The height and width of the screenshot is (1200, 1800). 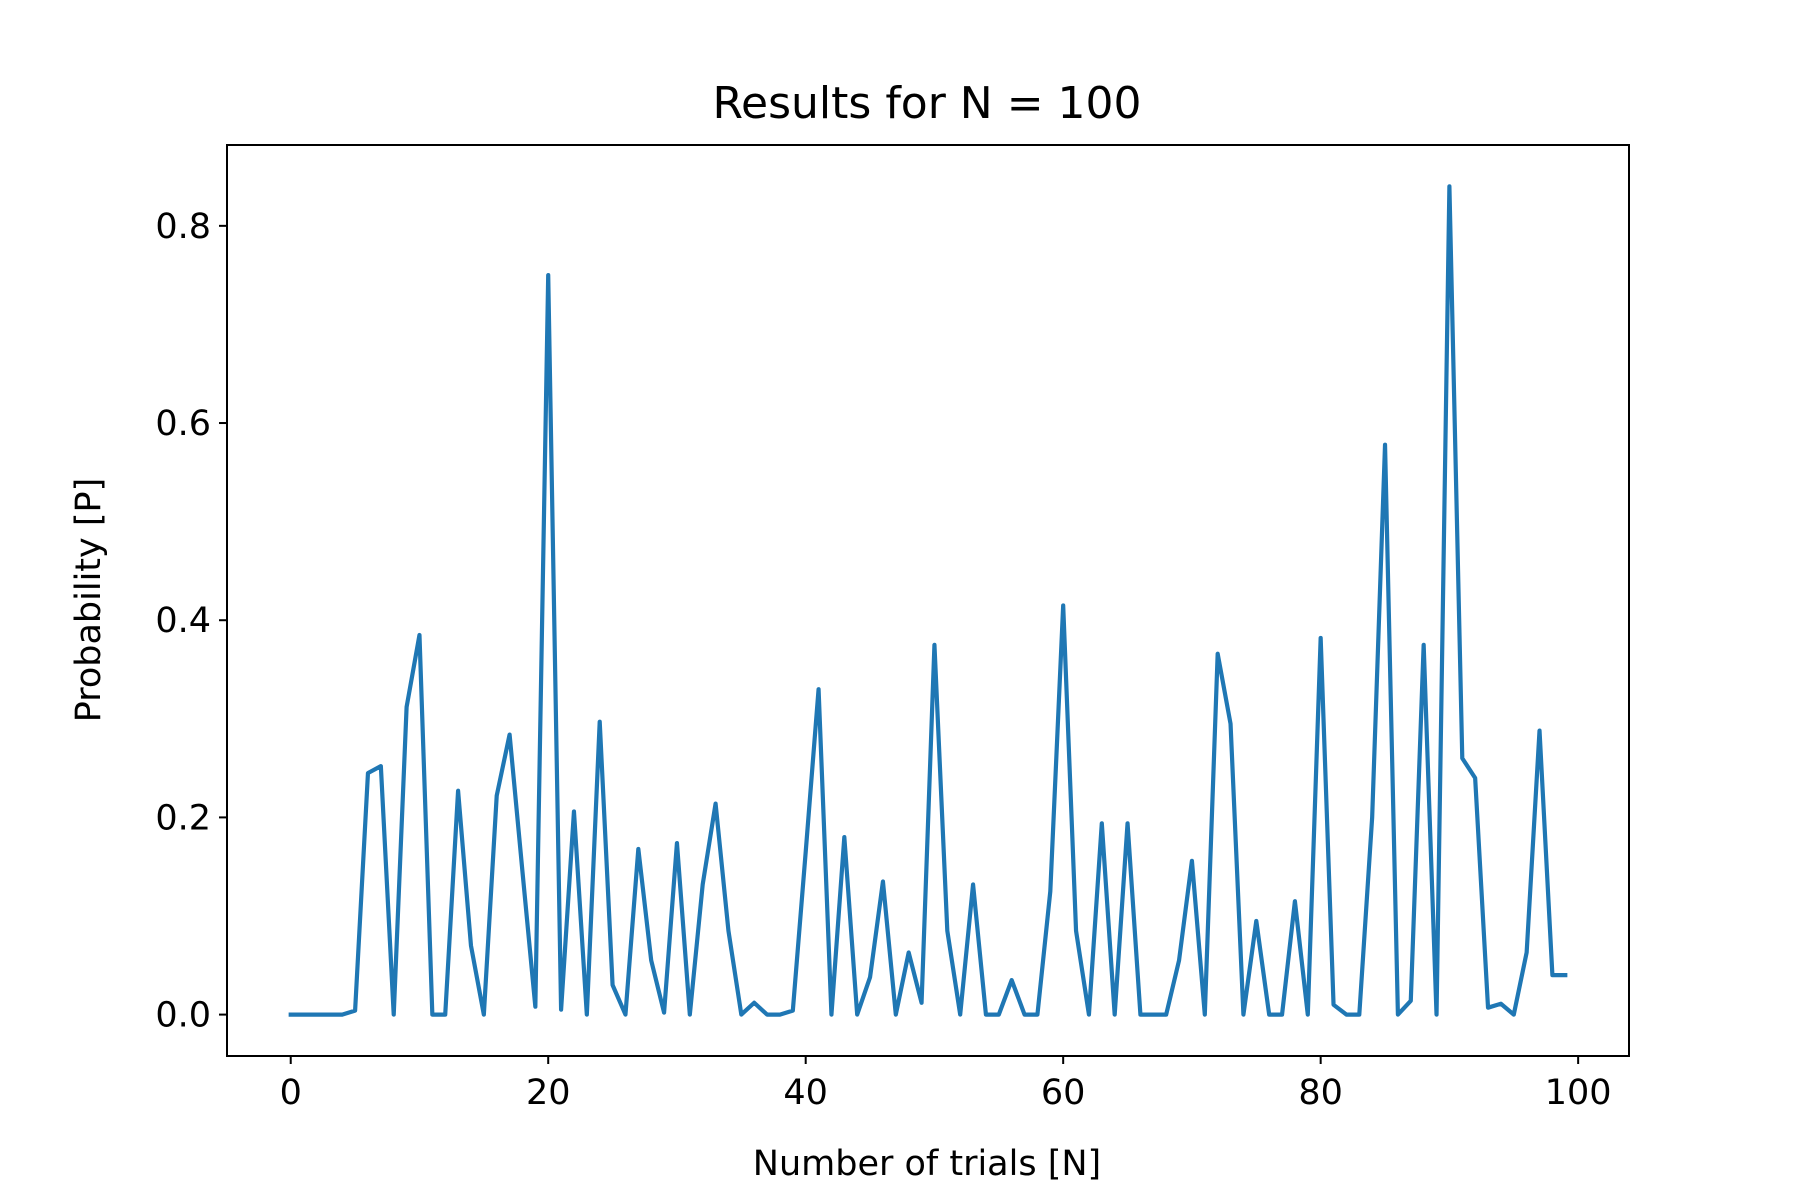 What do you see at coordinates (183, 818) in the screenshot?
I see `y-tick-label: 0.2` at bounding box center [183, 818].